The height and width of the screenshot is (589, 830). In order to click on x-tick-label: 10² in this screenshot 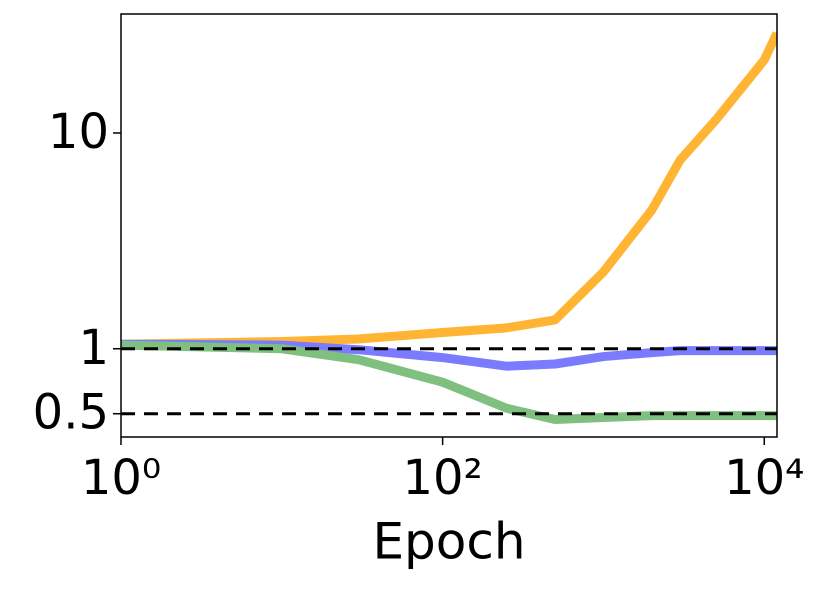, I will do `click(442, 478)`.